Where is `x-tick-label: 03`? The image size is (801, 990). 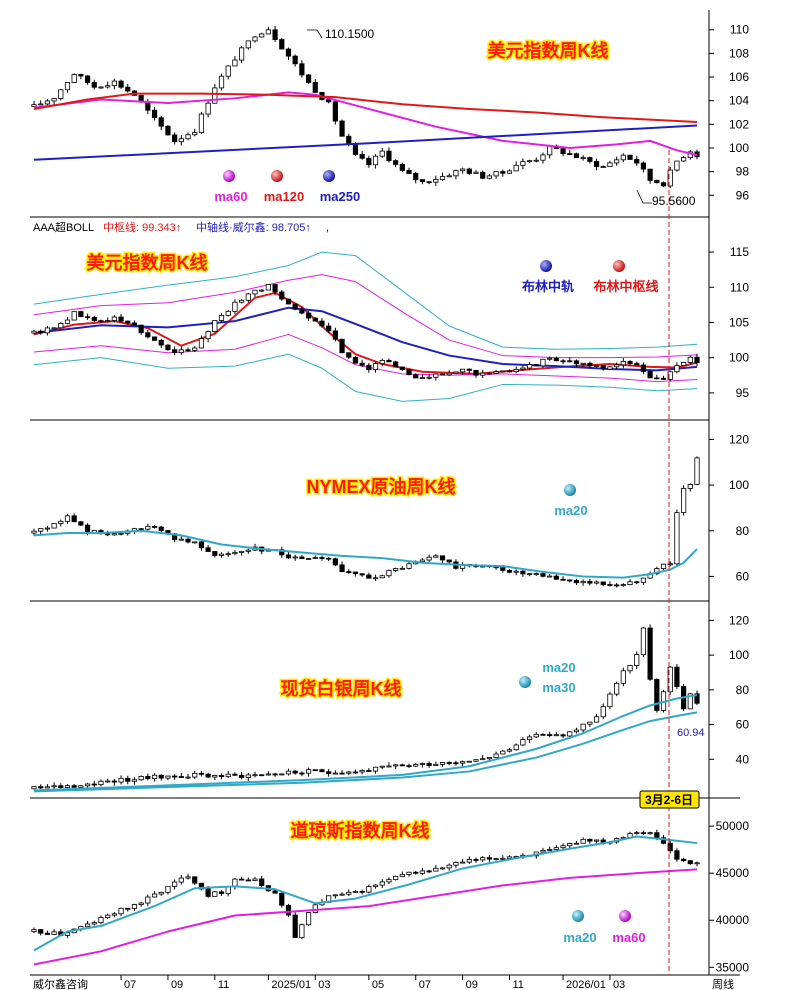 x-tick-label: 03 is located at coordinates (324, 984).